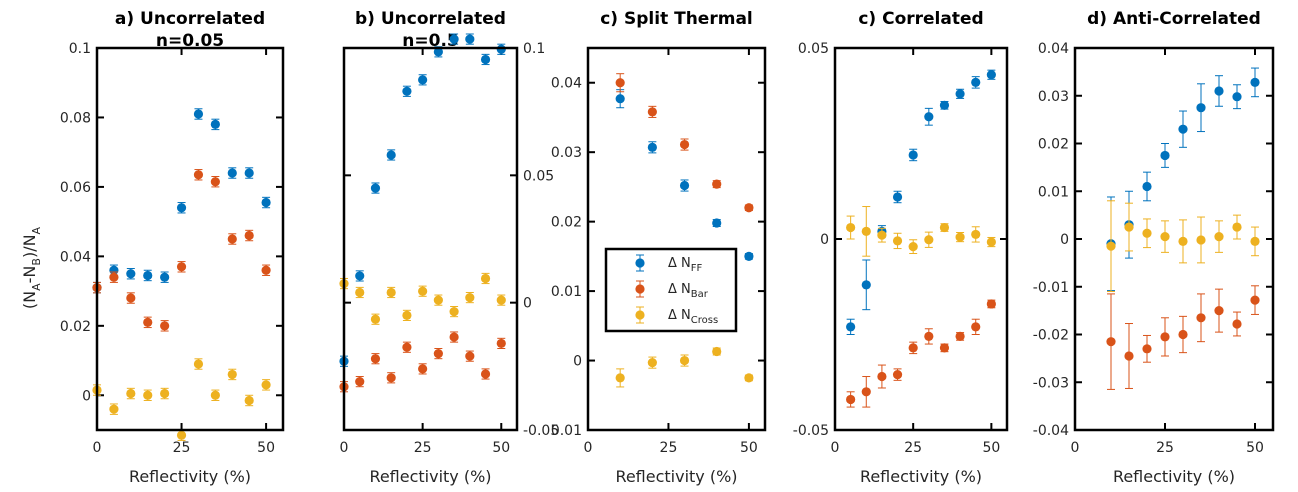 The width and height of the screenshot is (1298, 492). What do you see at coordinates (566, 431) in the screenshot?
I see `y-tick-label: 0.01` at bounding box center [566, 431].